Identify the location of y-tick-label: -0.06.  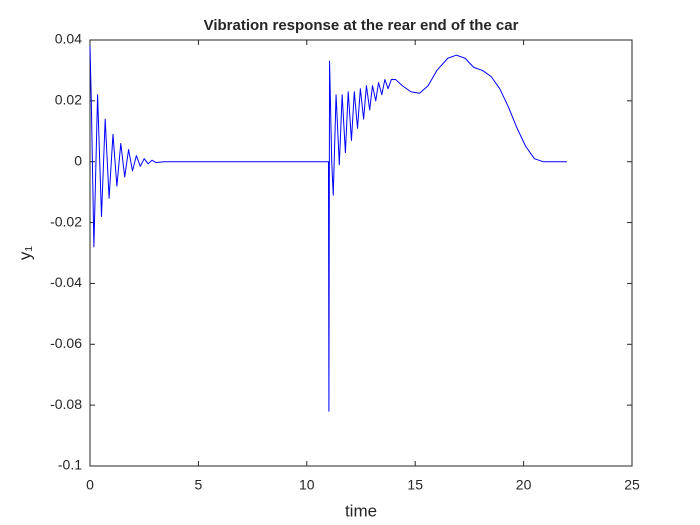
(66, 343).